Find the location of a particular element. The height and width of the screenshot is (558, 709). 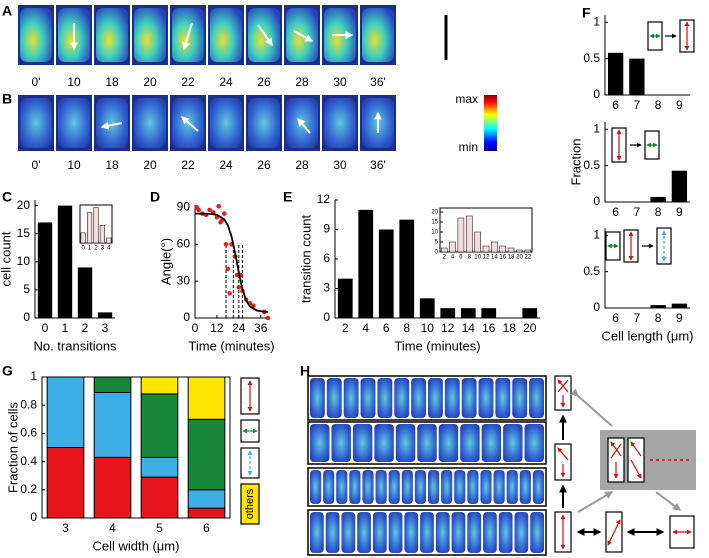

x-tick-label: 4 is located at coordinates (453, 258).